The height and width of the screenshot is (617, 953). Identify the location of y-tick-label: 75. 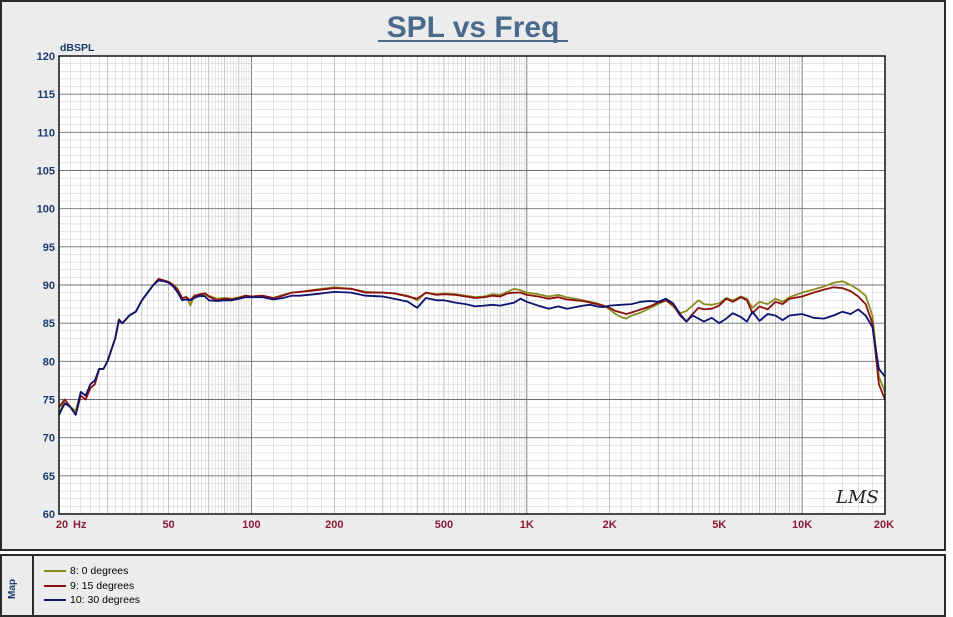
(49, 401).